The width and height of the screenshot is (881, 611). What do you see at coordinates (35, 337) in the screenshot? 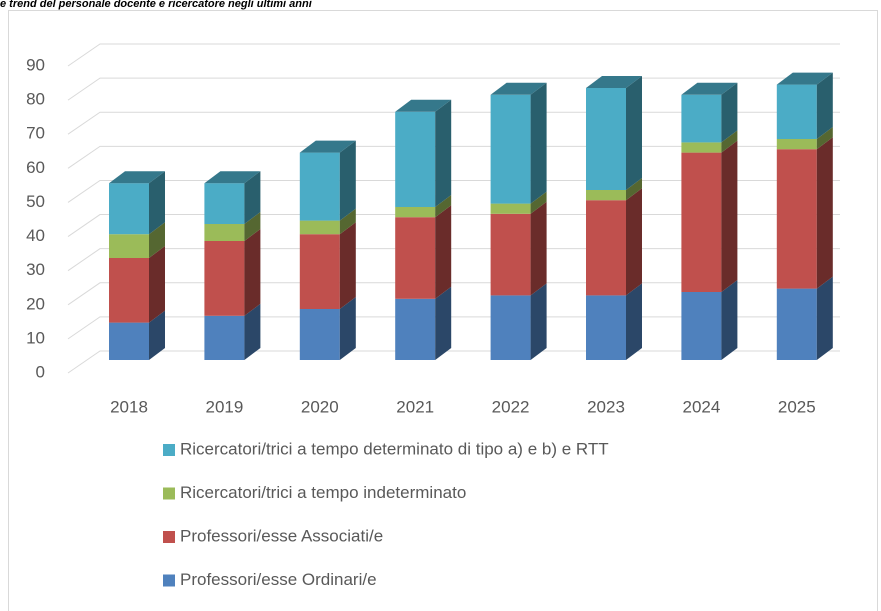
I see `y-tick-label: 10` at bounding box center [35, 337].